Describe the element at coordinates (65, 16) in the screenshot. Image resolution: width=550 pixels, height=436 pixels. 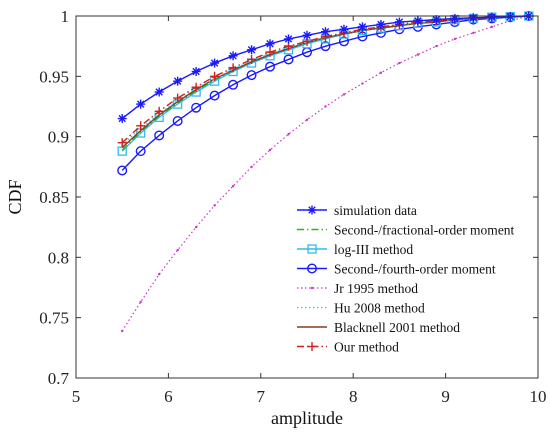
I see `y-tick-label: 1` at that location.